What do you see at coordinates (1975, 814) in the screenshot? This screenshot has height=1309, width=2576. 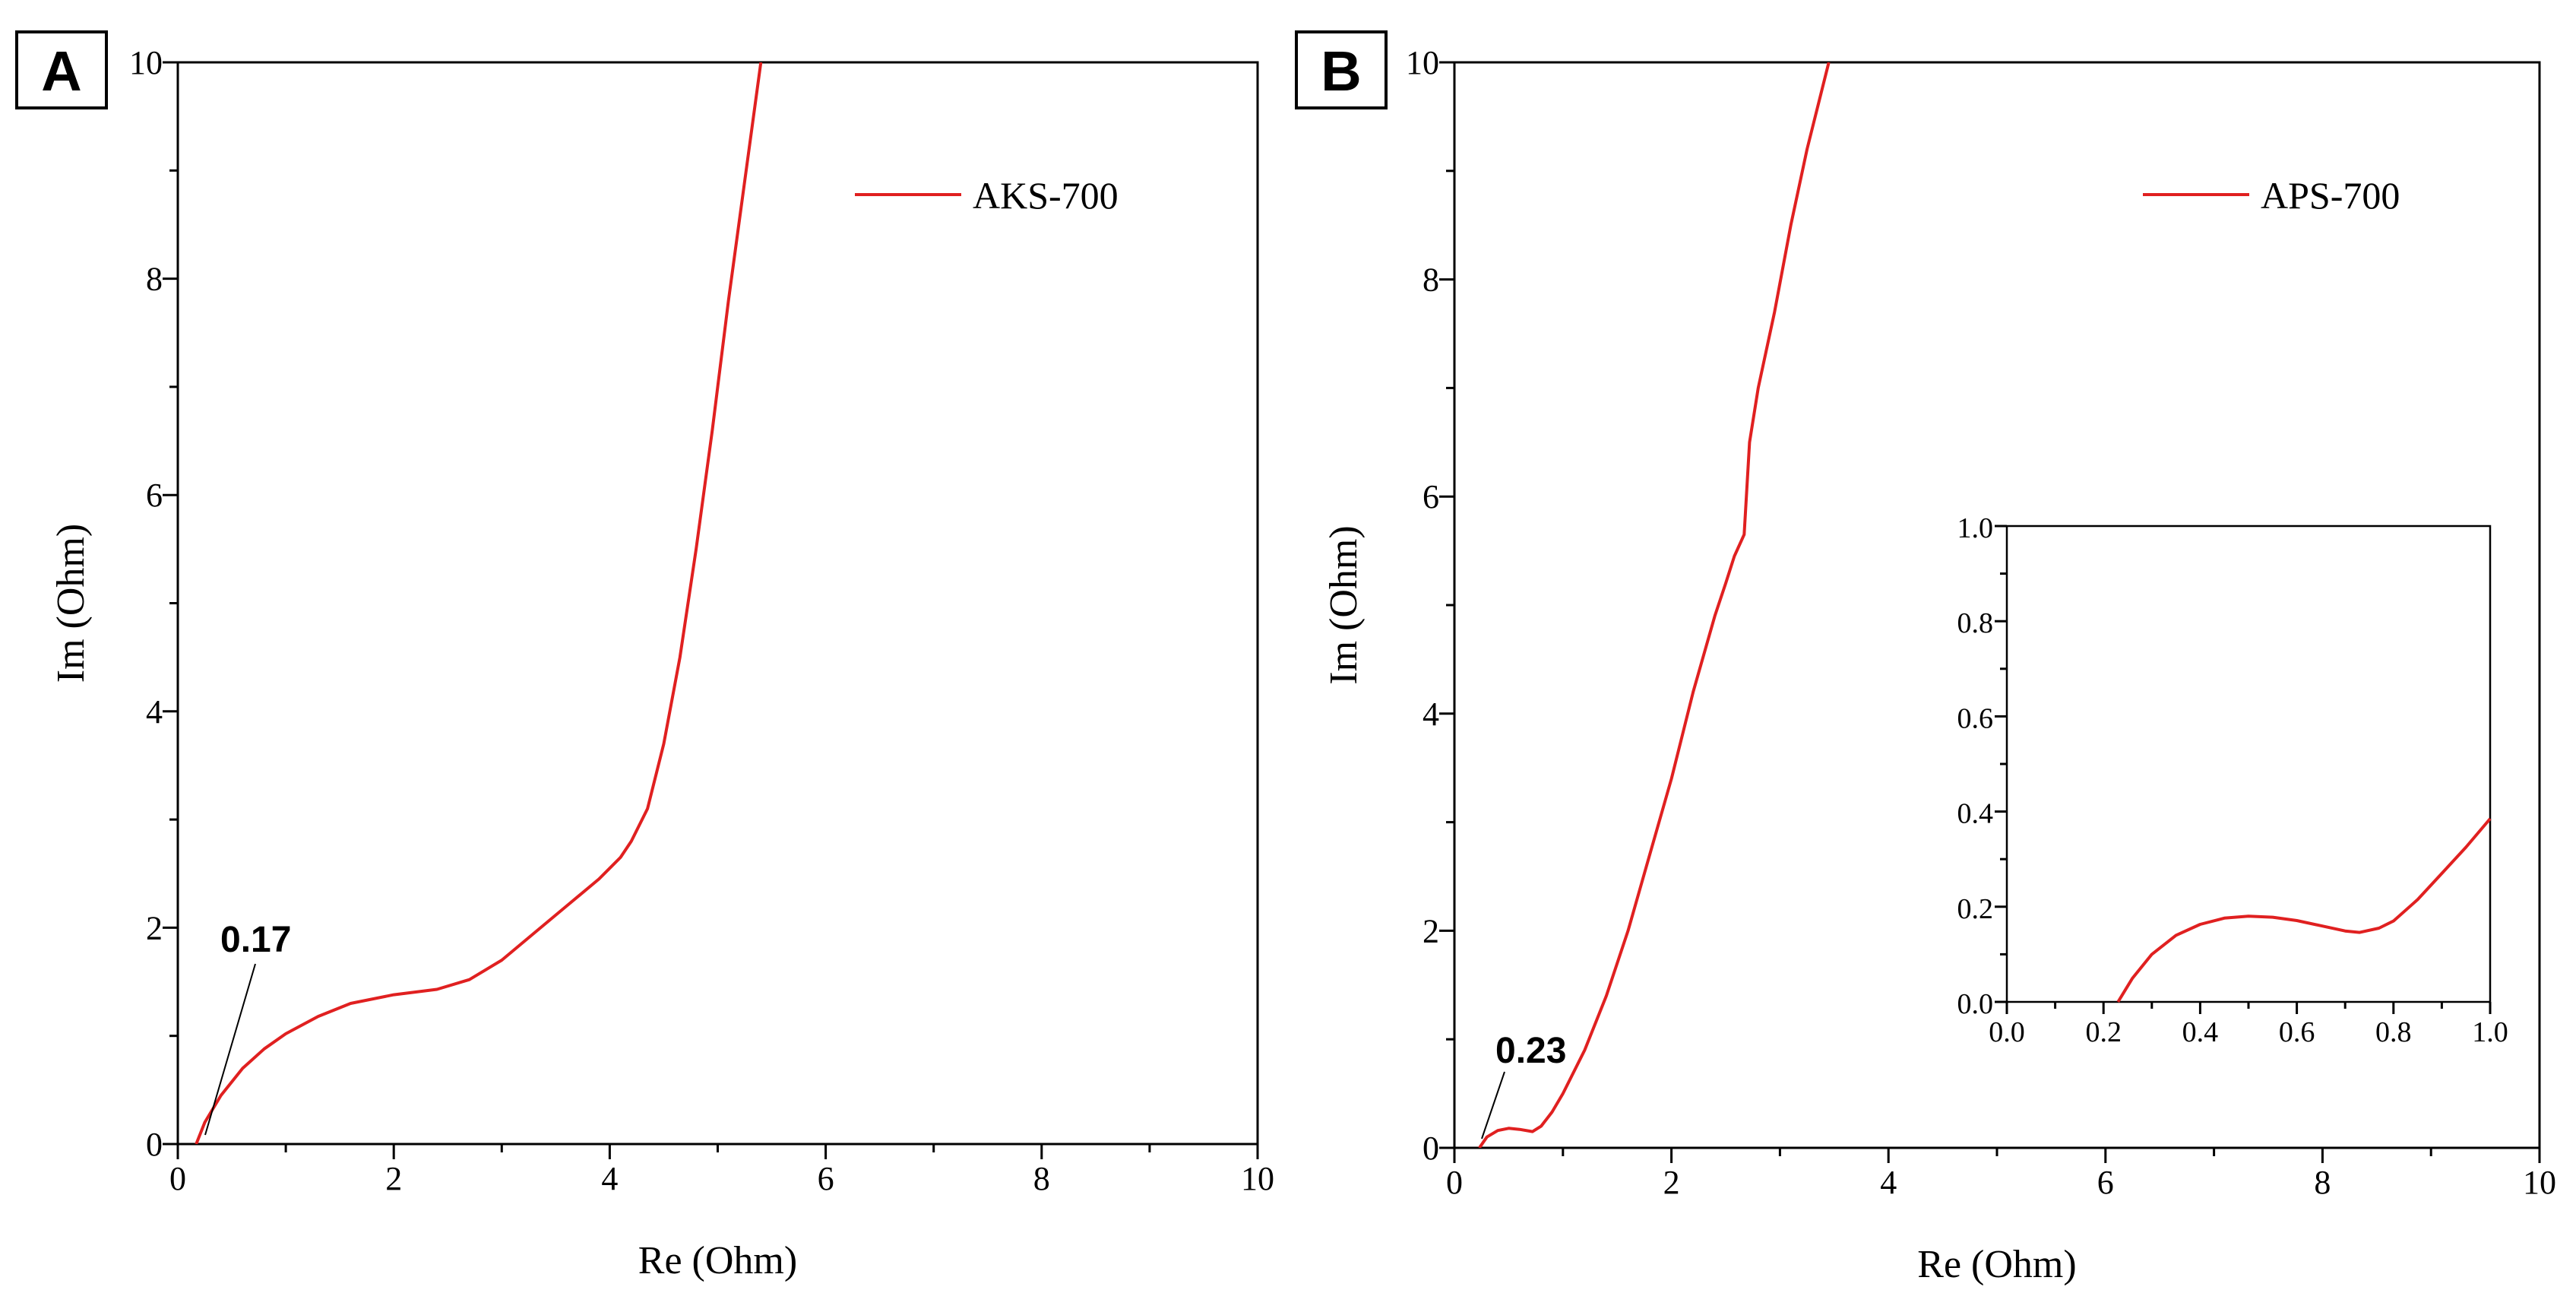 I see `y-tick-label: 0.4` at bounding box center [1975, 814].